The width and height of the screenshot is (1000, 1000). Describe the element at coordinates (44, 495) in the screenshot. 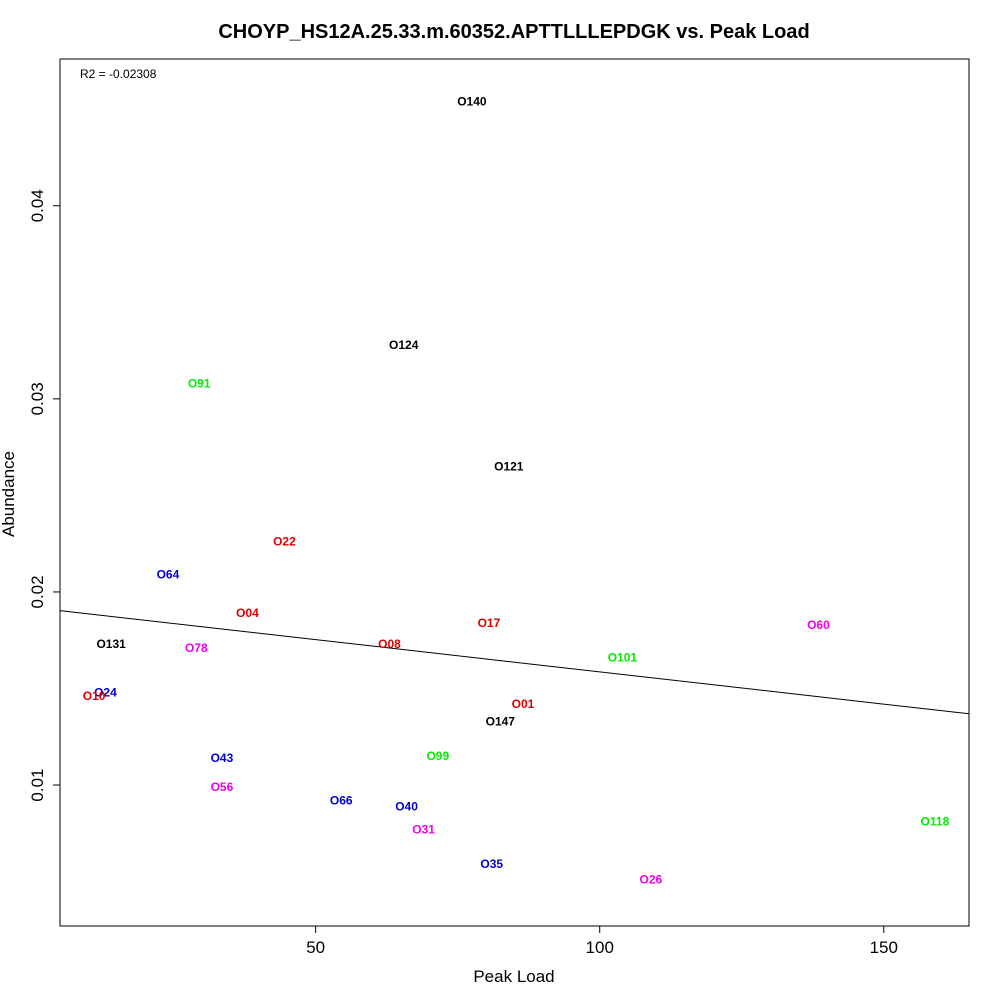

I see `y-axis: 0.01 0.02 0.03 0.04` at that location.